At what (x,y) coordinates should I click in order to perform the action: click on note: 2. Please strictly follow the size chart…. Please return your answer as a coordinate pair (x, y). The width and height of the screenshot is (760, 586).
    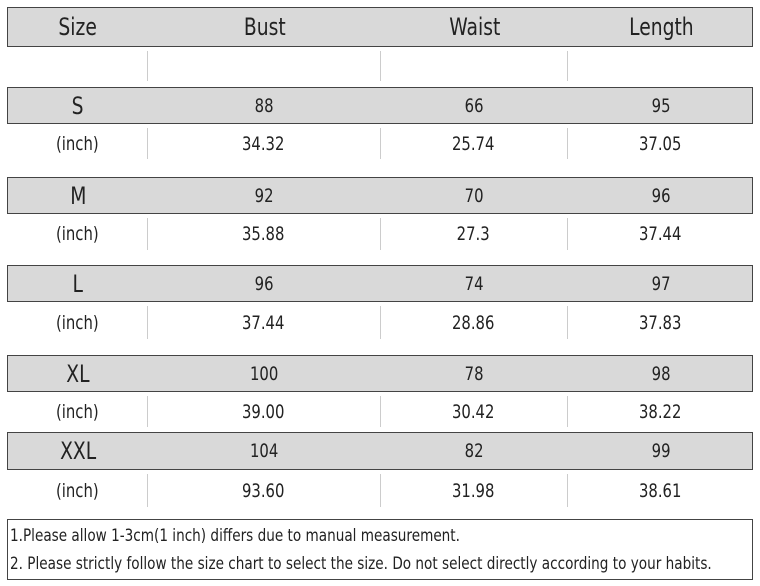
    Looking at the image, I should click on (361, 564).